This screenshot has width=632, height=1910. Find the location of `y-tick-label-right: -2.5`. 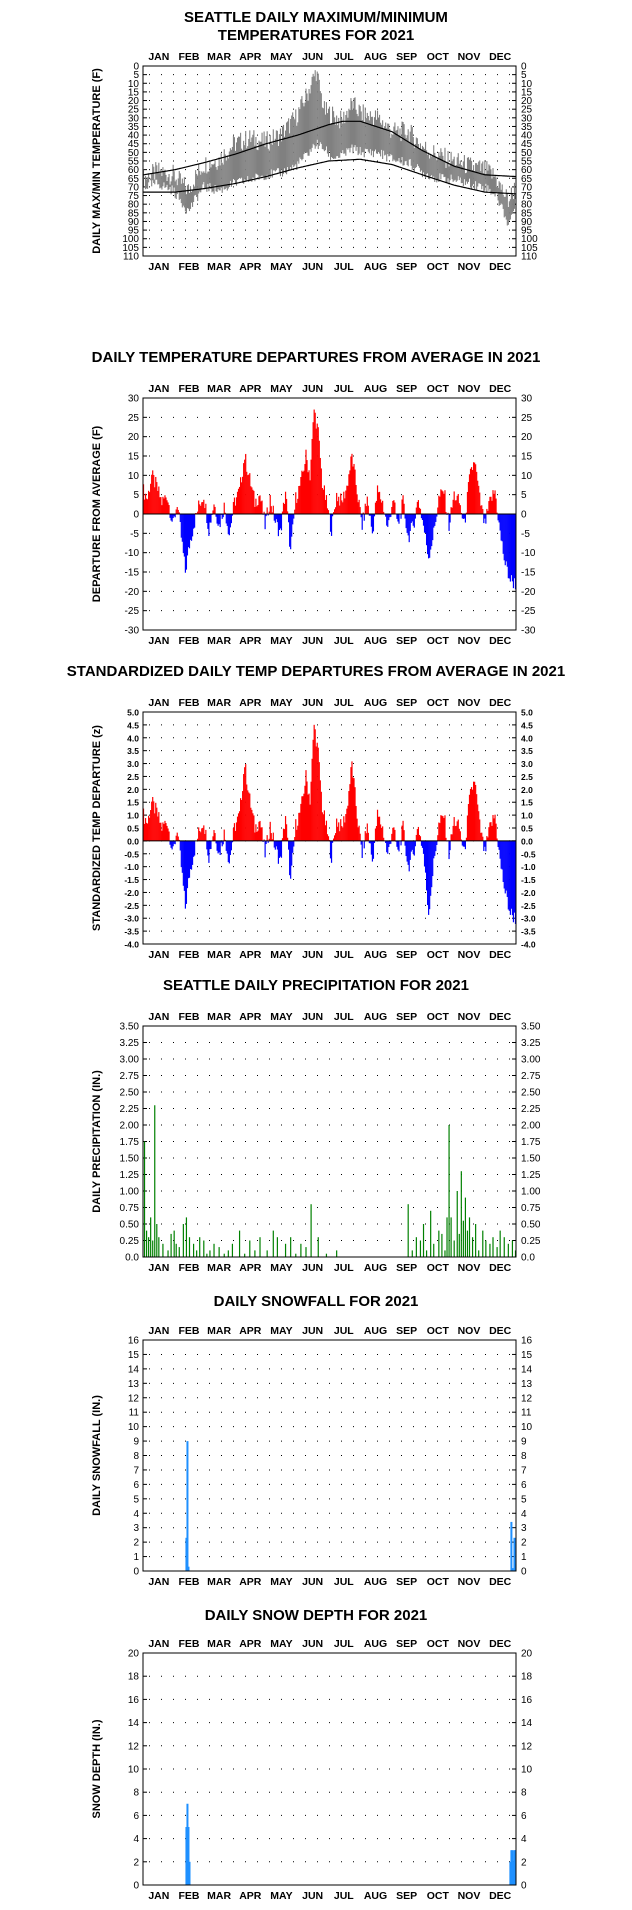

y-tick-label-right: -2.5 is located at coordinates (528, 906).